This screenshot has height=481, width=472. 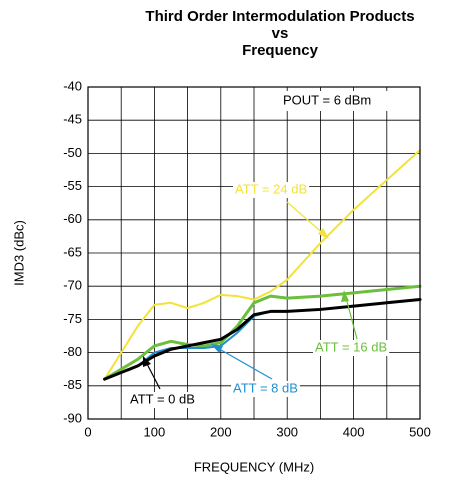 I want to click on x-tick-label: 200, so click(x=221, y=431).